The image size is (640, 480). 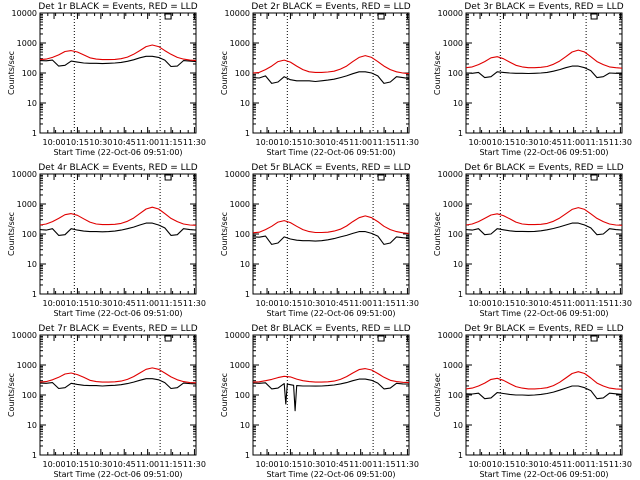 I want to click on chart-title: Det 2r BLACK = Events, RED = LLD, so click(x=330, y=7).